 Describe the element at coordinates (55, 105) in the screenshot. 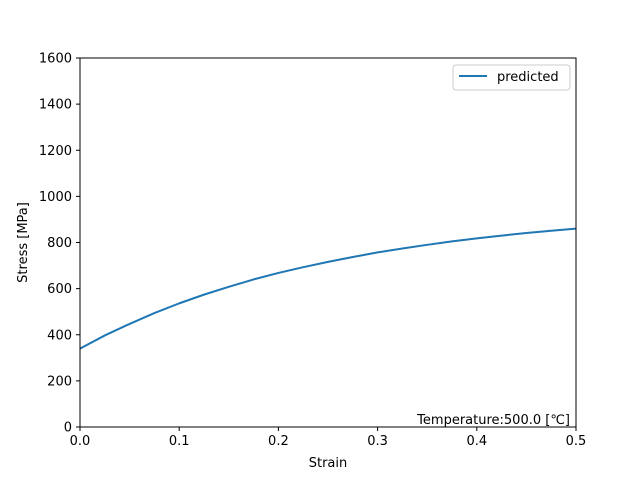

I see `y-tick-label: 1400` at that location.